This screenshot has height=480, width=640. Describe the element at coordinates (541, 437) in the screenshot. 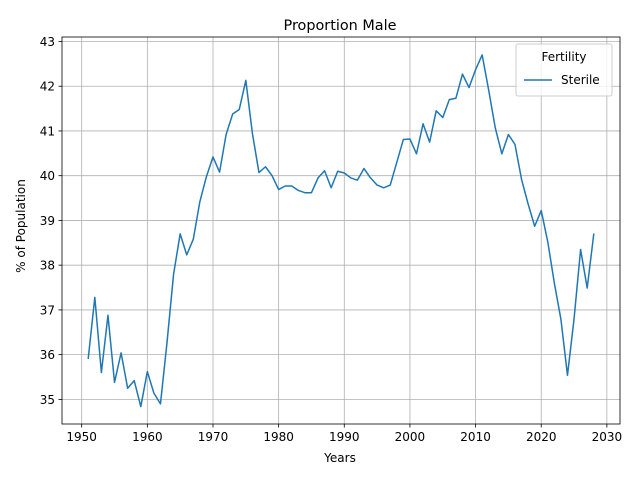

I see `x-tick-label: 2020` at that location.